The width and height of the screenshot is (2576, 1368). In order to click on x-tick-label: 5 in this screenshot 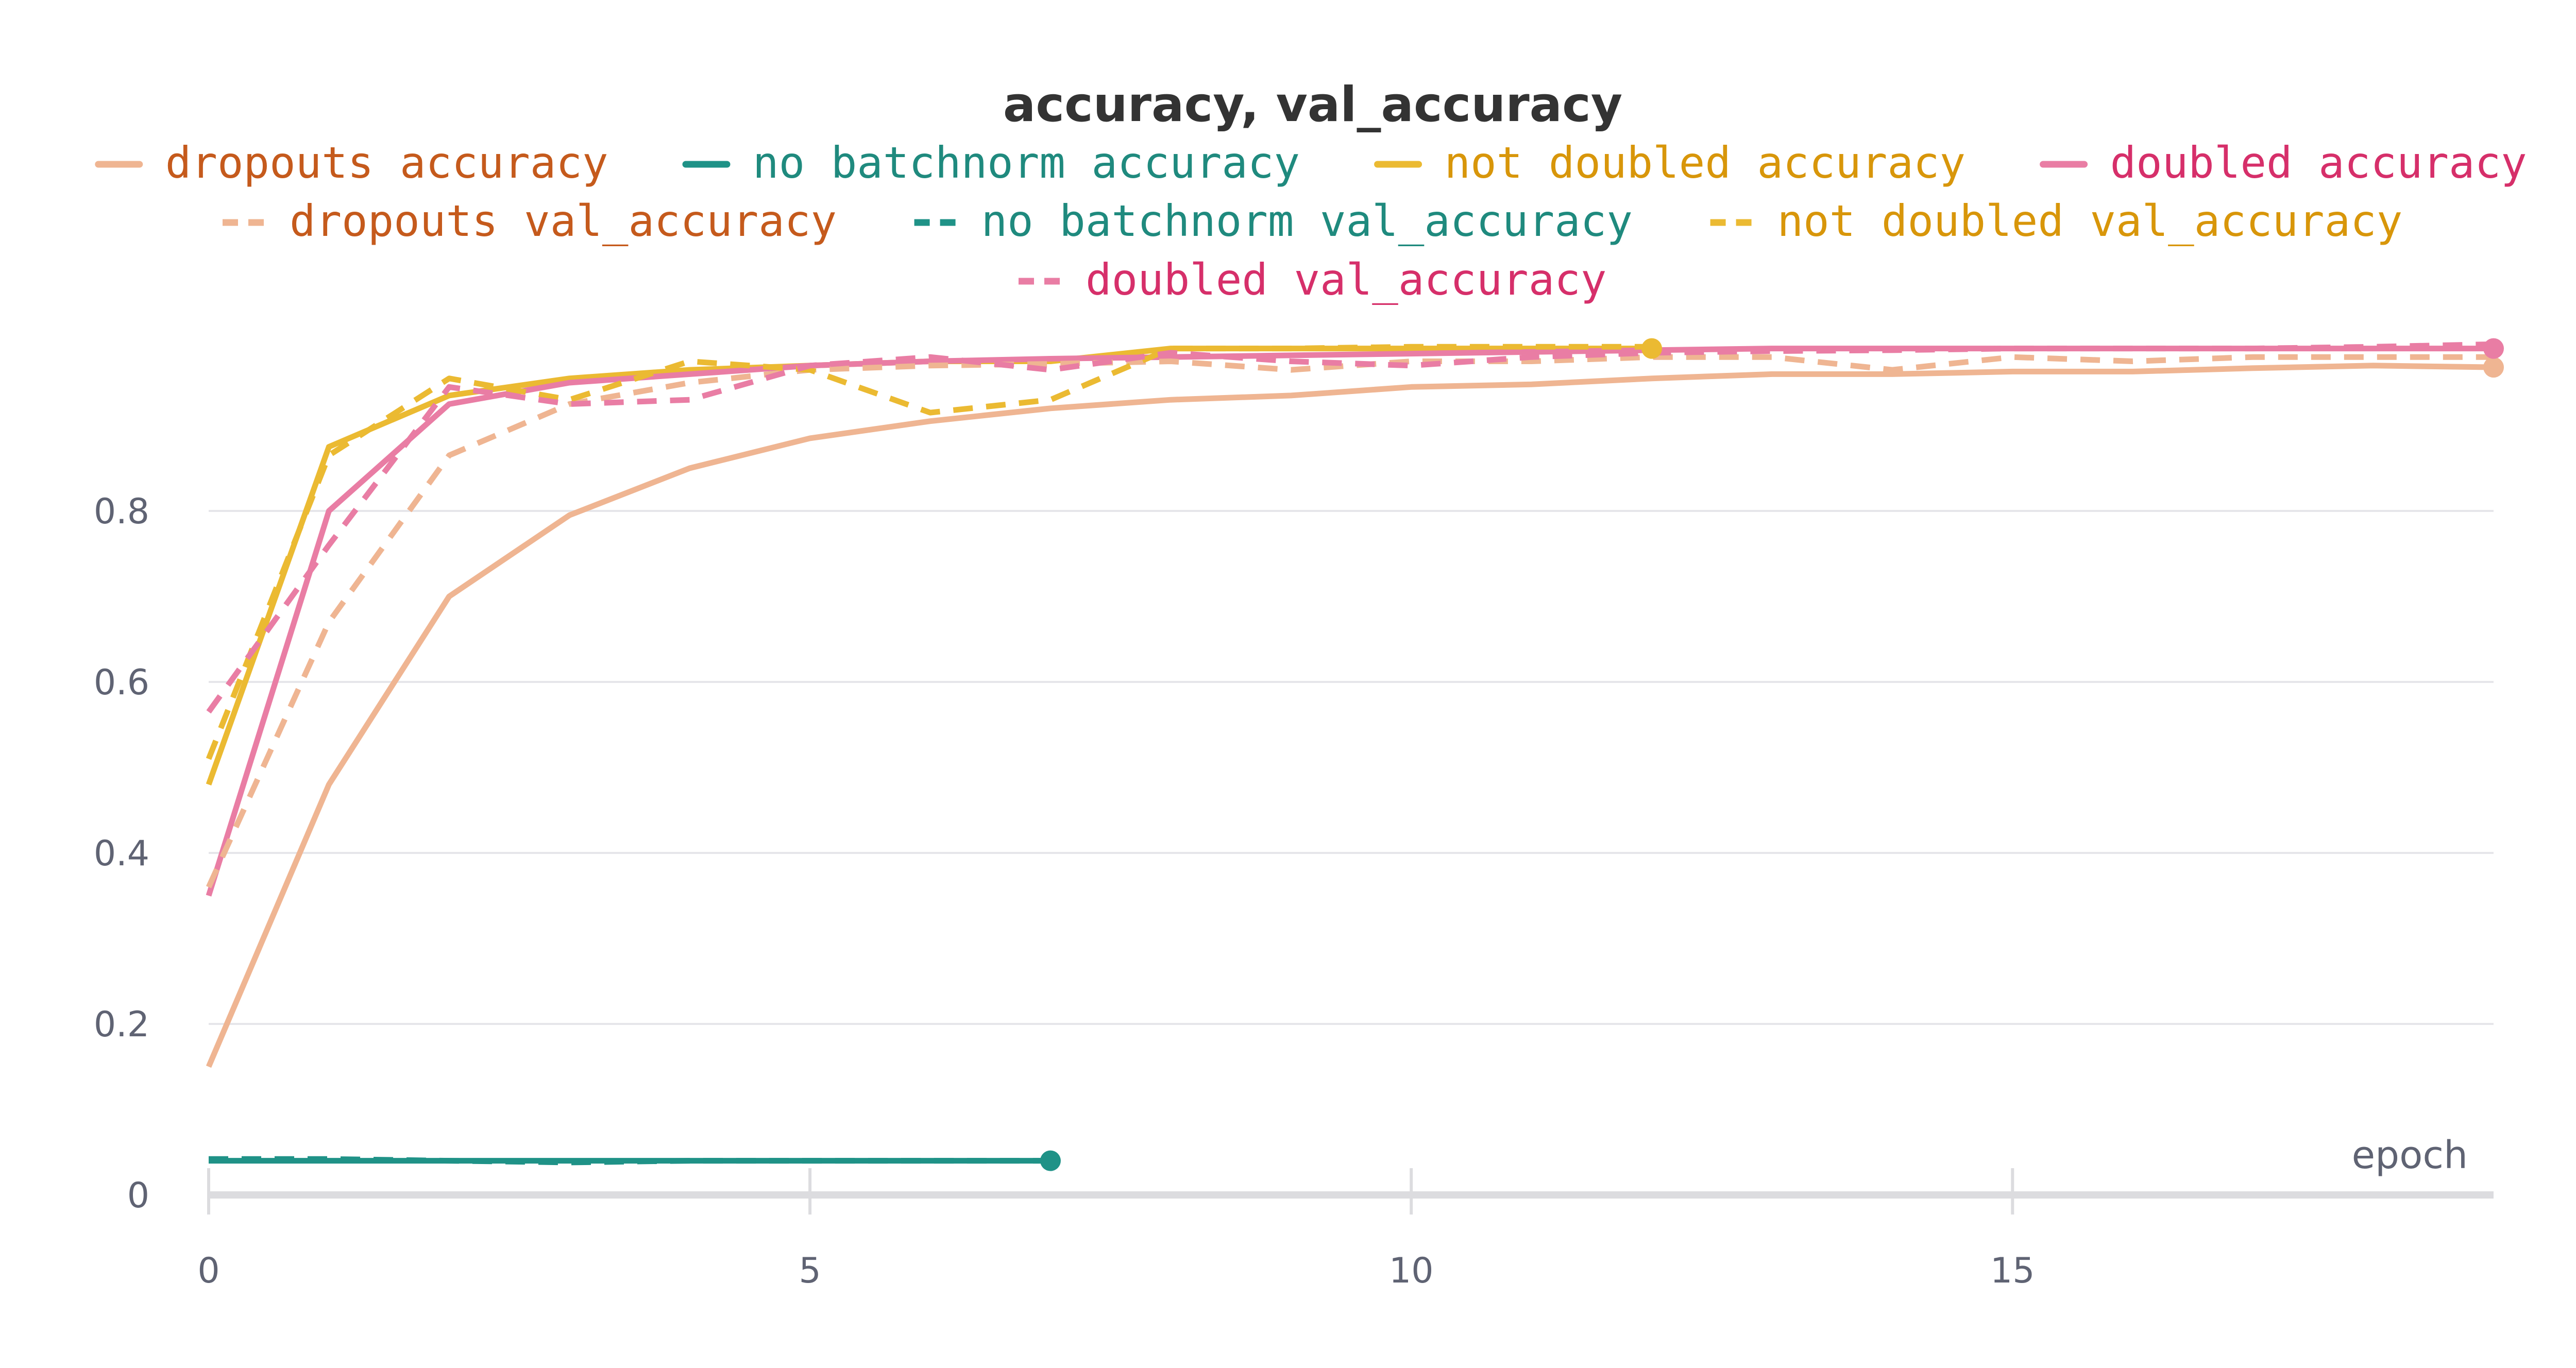, I will do `click(810, 1271)`.